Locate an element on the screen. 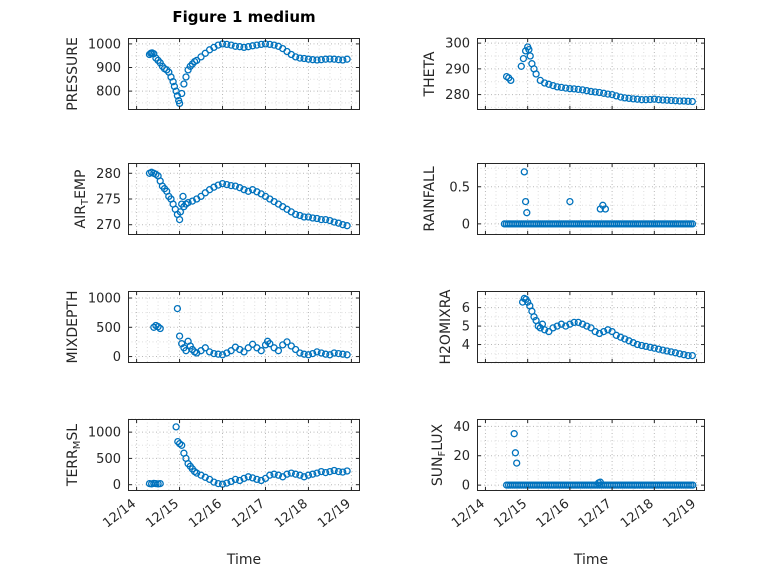  figure-title: Figure 1 medium is located at coordinates (244, 17).